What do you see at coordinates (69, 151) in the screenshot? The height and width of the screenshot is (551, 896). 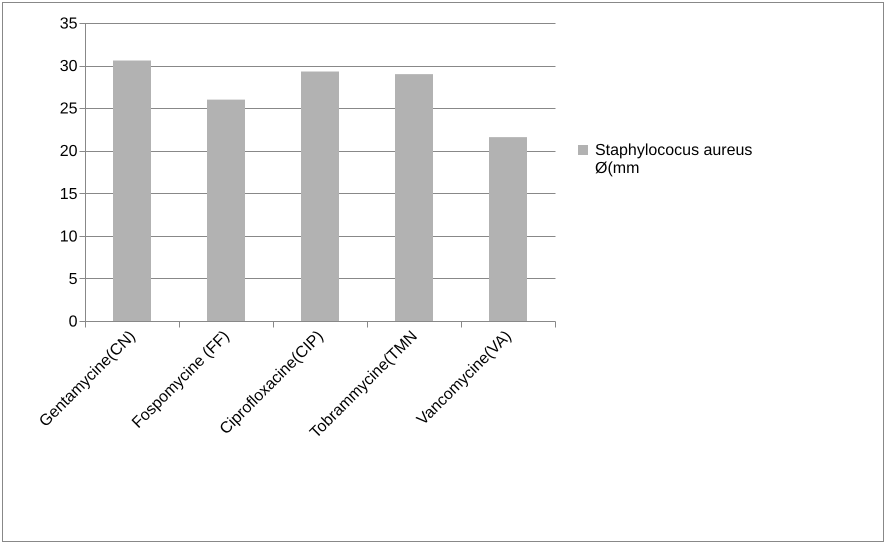 I see `y-tick-label: 20` at bounding box center [69, 151].